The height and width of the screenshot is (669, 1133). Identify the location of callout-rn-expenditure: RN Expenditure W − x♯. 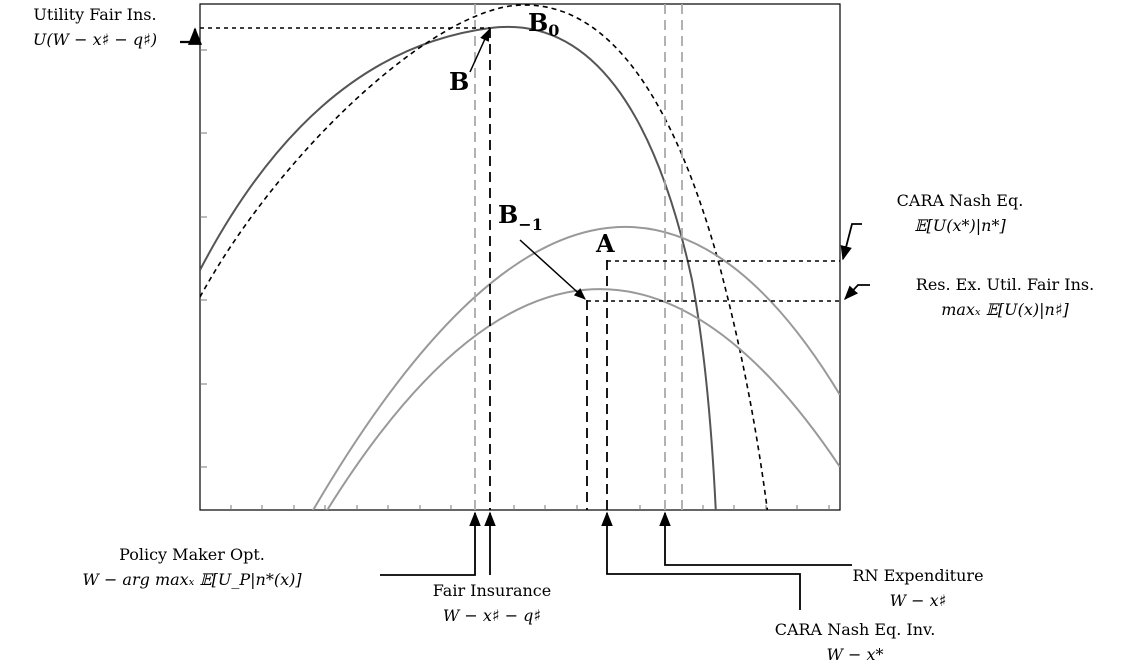
(821, 560).